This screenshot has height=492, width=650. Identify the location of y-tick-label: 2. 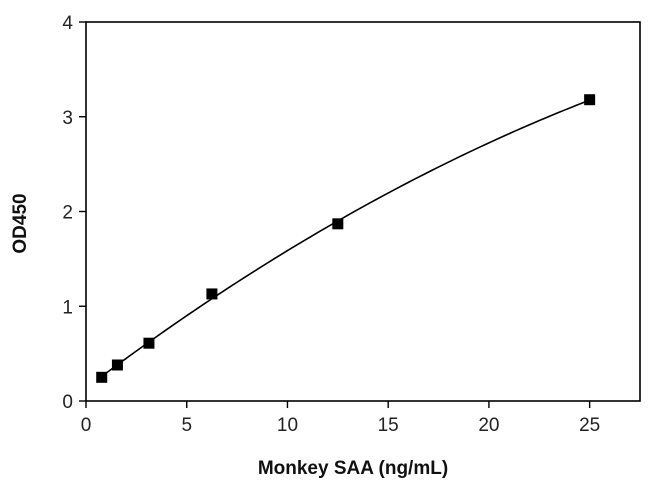
(67, 213).